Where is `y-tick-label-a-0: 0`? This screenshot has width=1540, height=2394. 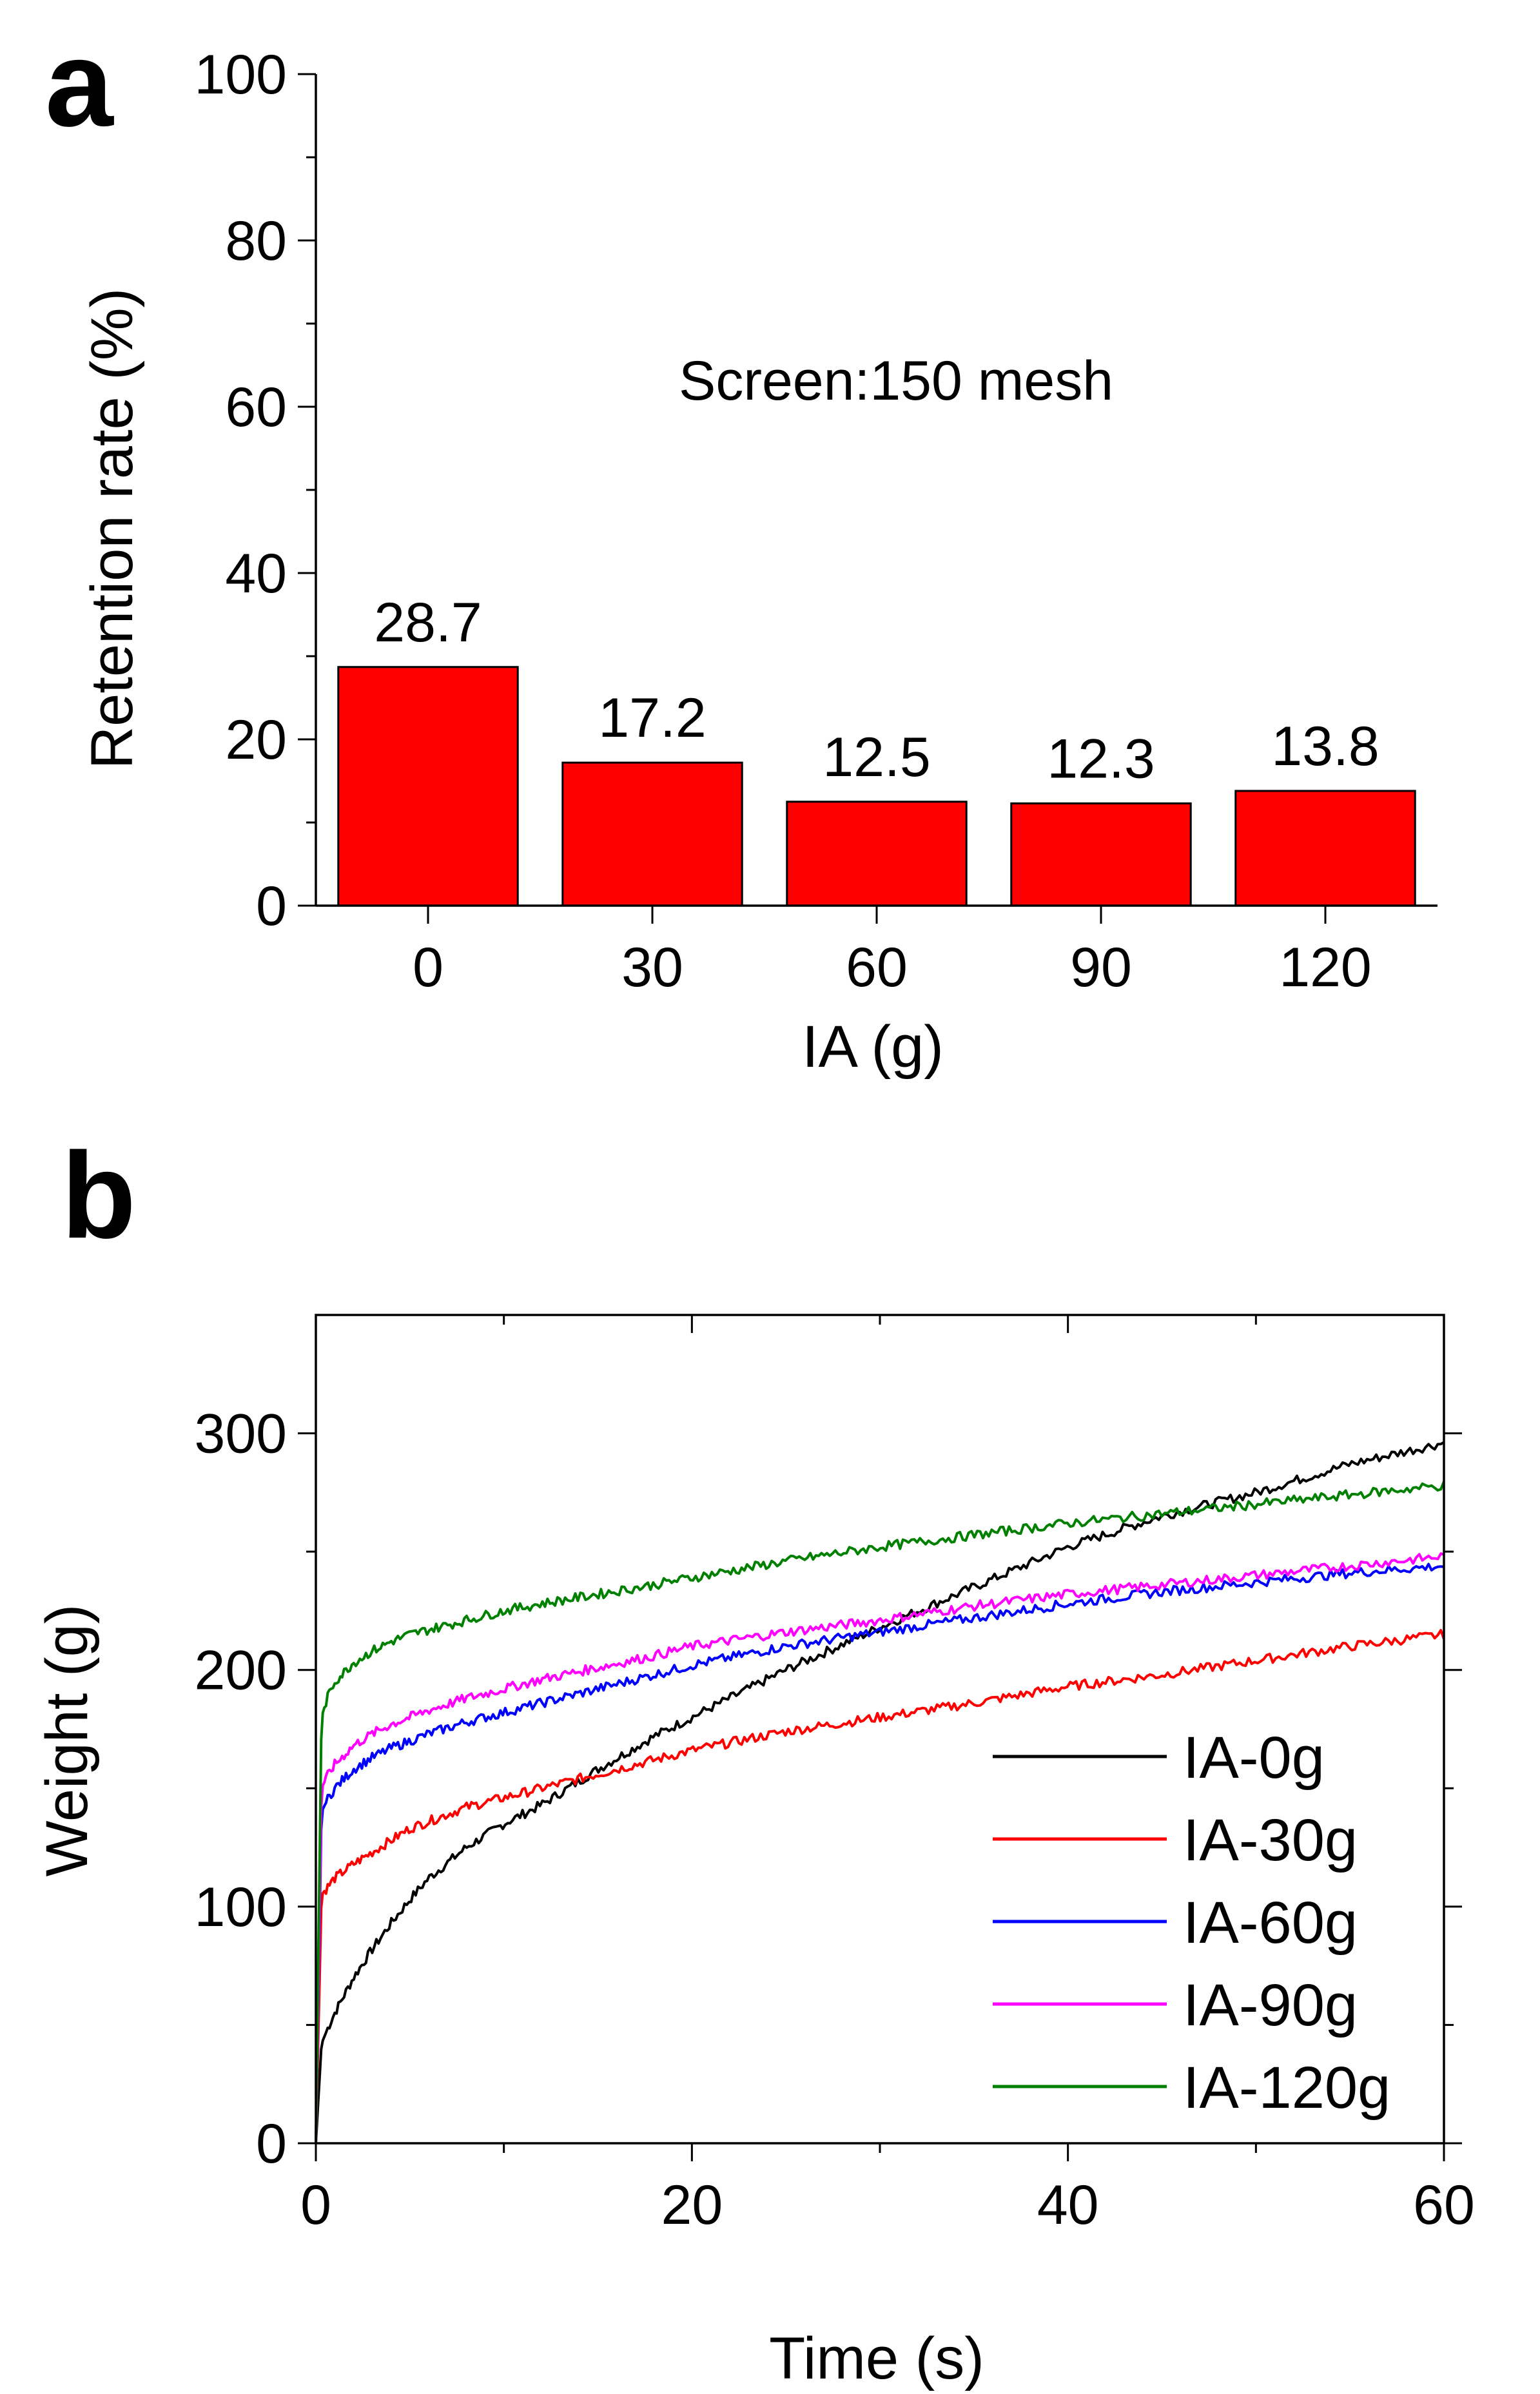 y-tick-label-a-0: 0 is located at coordinates (271, 906).